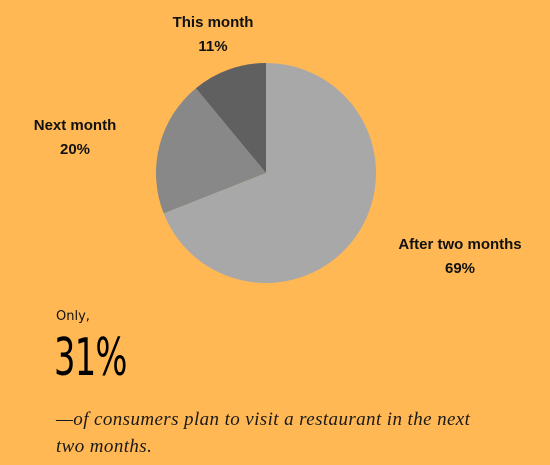 The image size is (550, 465). Describe the element at coordinates (212, 46) in the screenshot. I see `slice-value-label: 11%` at that location.